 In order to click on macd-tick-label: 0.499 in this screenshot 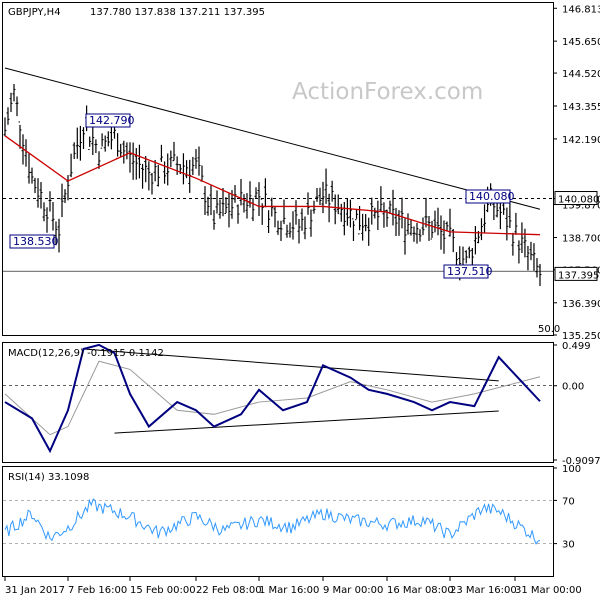, I will do `click(576, 346)`.